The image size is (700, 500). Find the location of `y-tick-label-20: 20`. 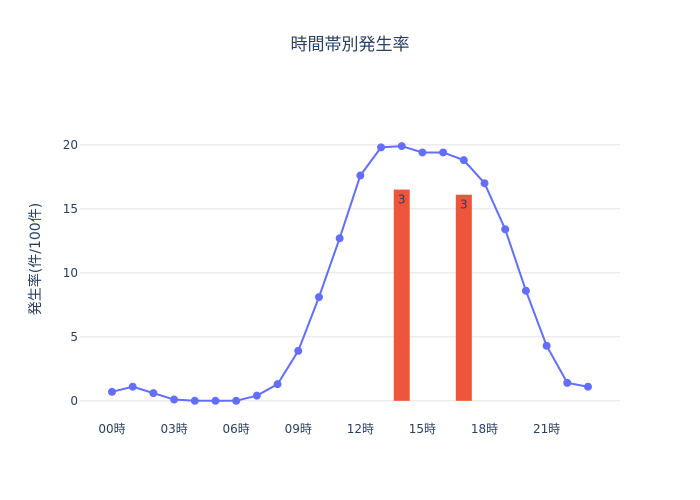

y-tick-label-20: 20 is located at coordinates (70, 145).